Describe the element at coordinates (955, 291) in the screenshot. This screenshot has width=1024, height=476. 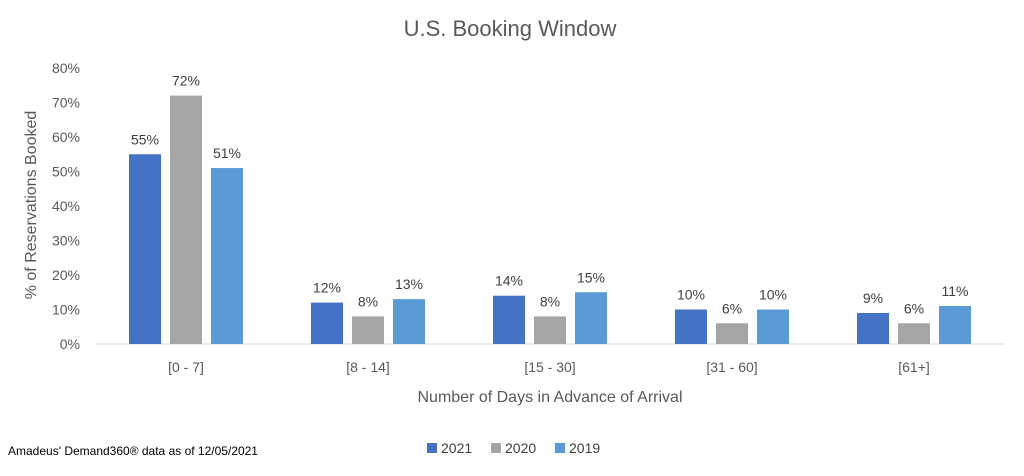
I see `data-label: 11%` at that location.